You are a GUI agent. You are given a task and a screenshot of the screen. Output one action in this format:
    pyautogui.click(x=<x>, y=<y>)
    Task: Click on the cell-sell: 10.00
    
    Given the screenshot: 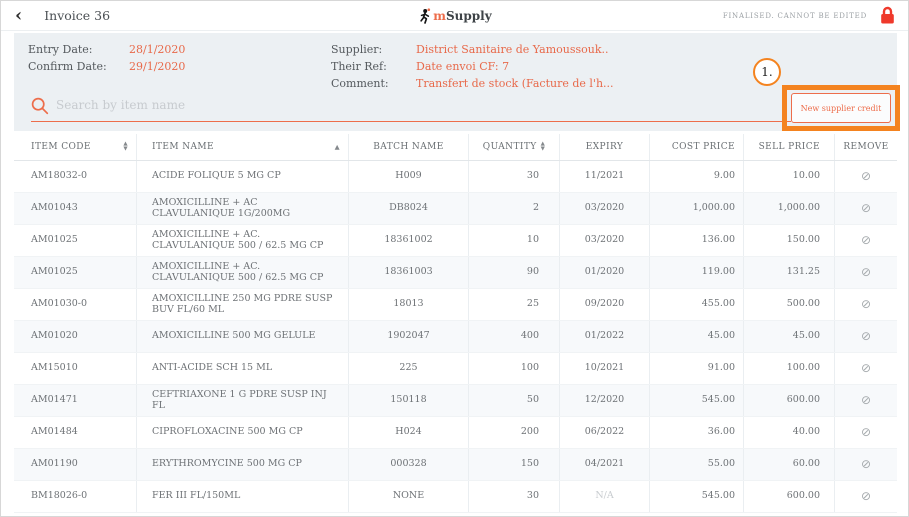 What is the action you would take?
    pyautogui.click(x=788, y=176)
    